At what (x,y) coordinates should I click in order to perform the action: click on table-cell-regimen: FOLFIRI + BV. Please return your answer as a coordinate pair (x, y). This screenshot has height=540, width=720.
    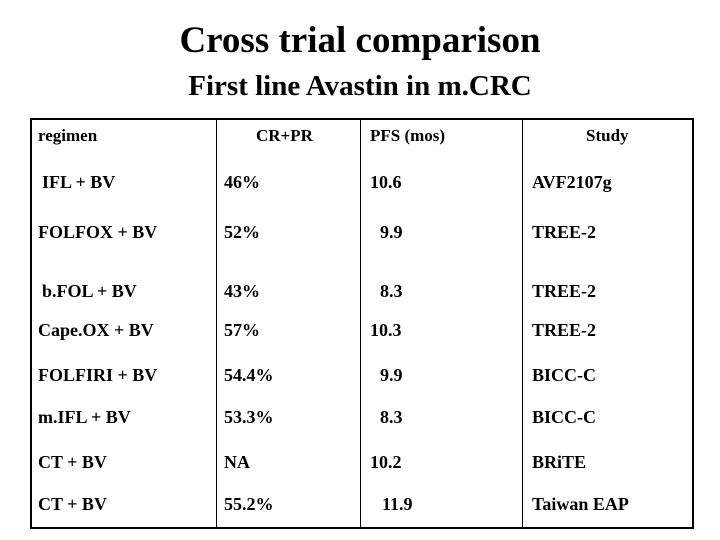
    Looking at the image, I should click on (98, 375).